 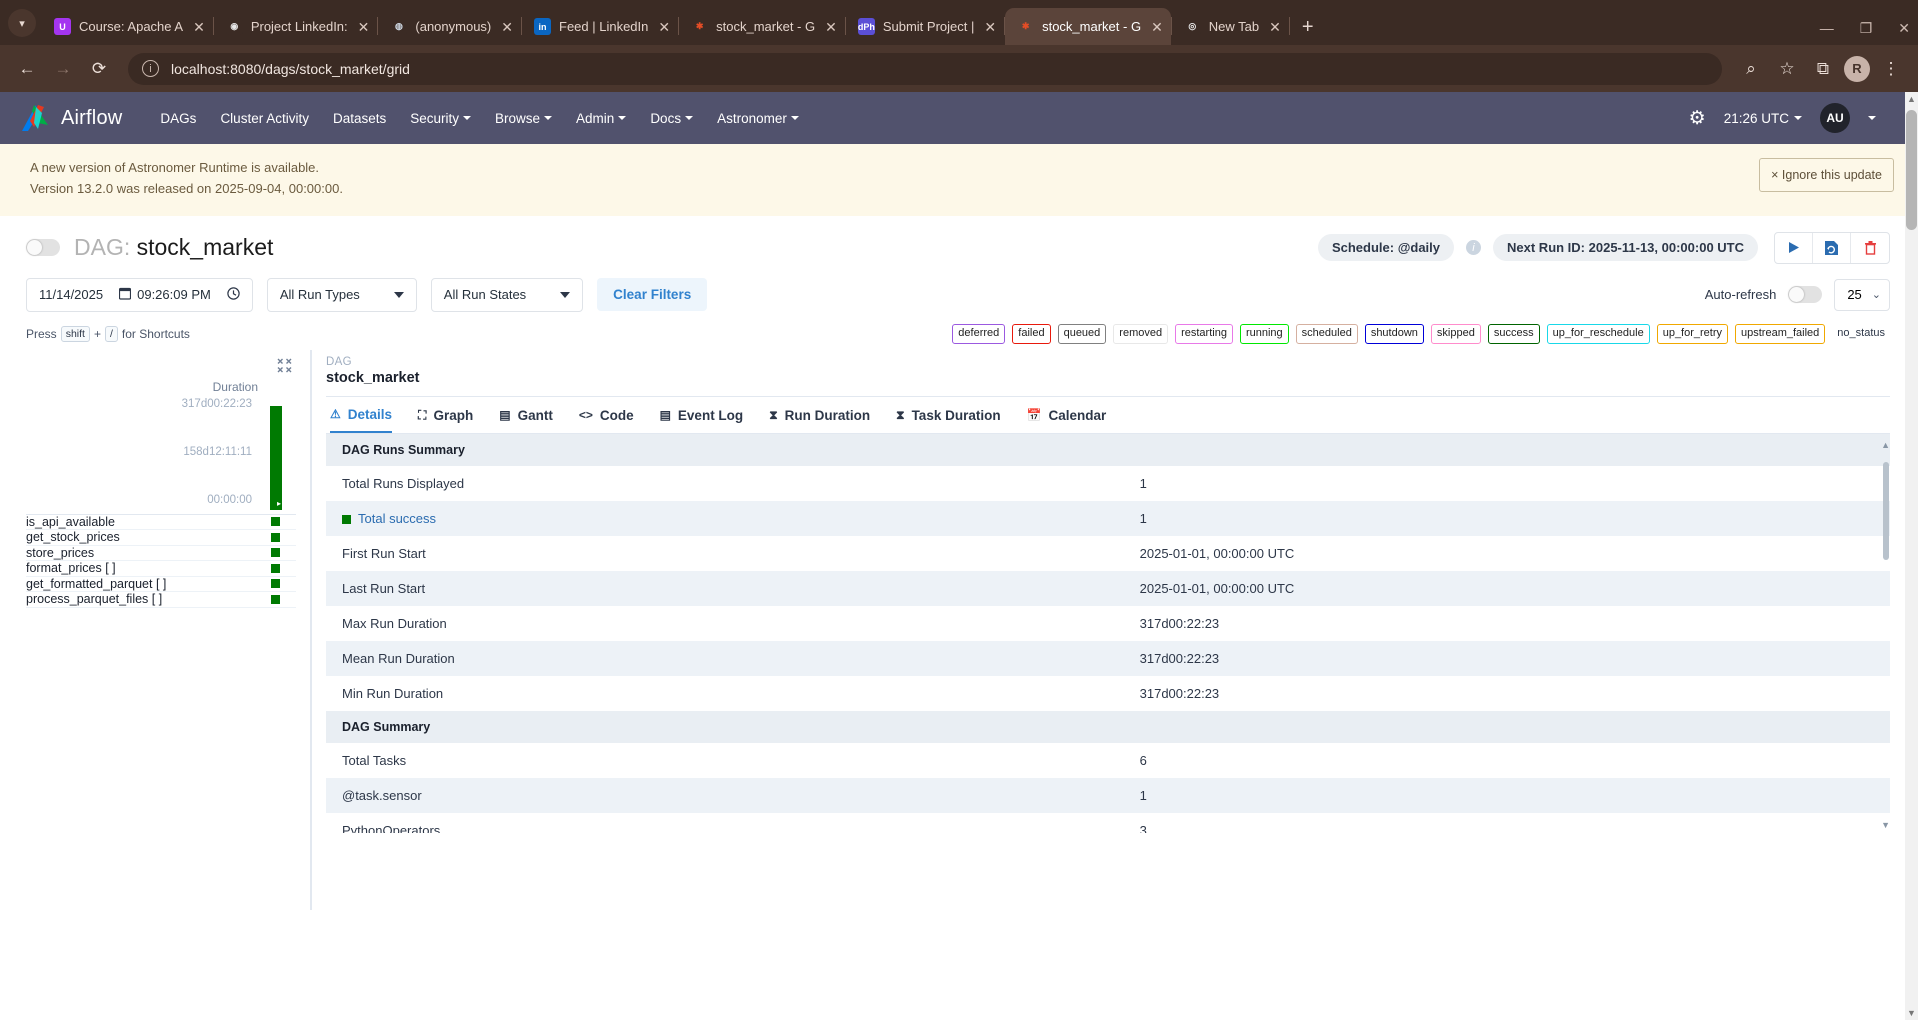 I want to click on task-row: process_parquet_files [ ], so click(x=161, y=600).